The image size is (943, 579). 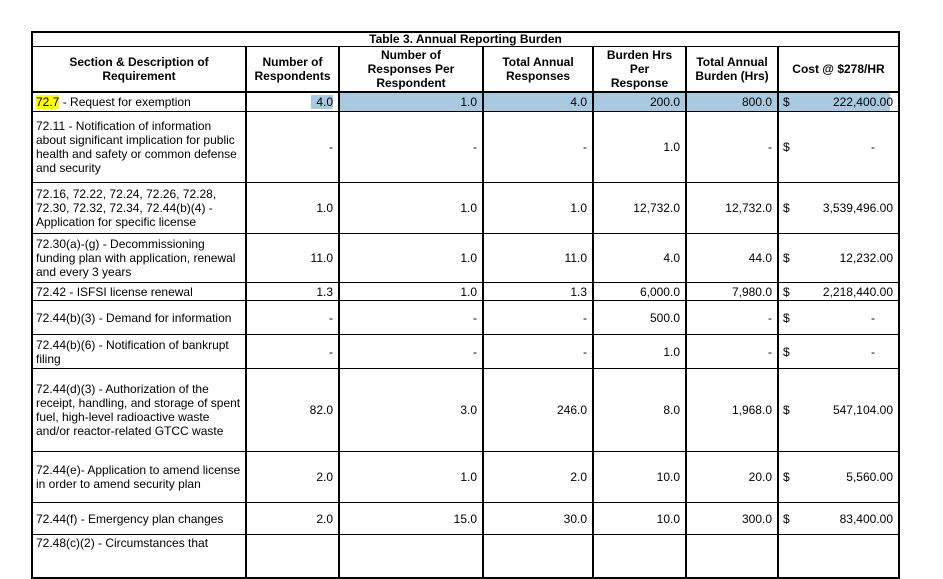 What do you see at coordinates (321, 258) in the screenshot?
I see `cell-value: 11.0` at bounding box center [321, 258].